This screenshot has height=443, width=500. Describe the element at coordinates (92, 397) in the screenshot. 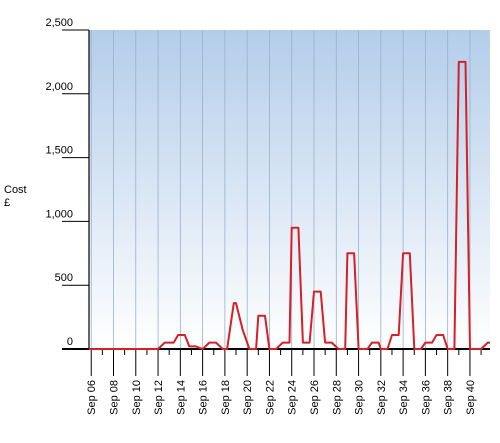

I see `x-tick-label: Sep 06` at that location.